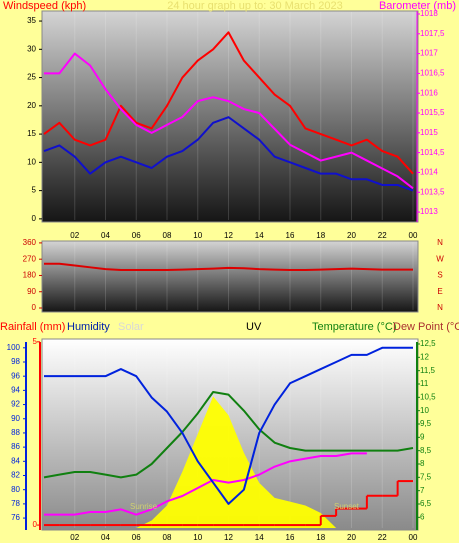 The image size is (459, 543). I want to click on y-tick-label: 5, so click(34, 190).